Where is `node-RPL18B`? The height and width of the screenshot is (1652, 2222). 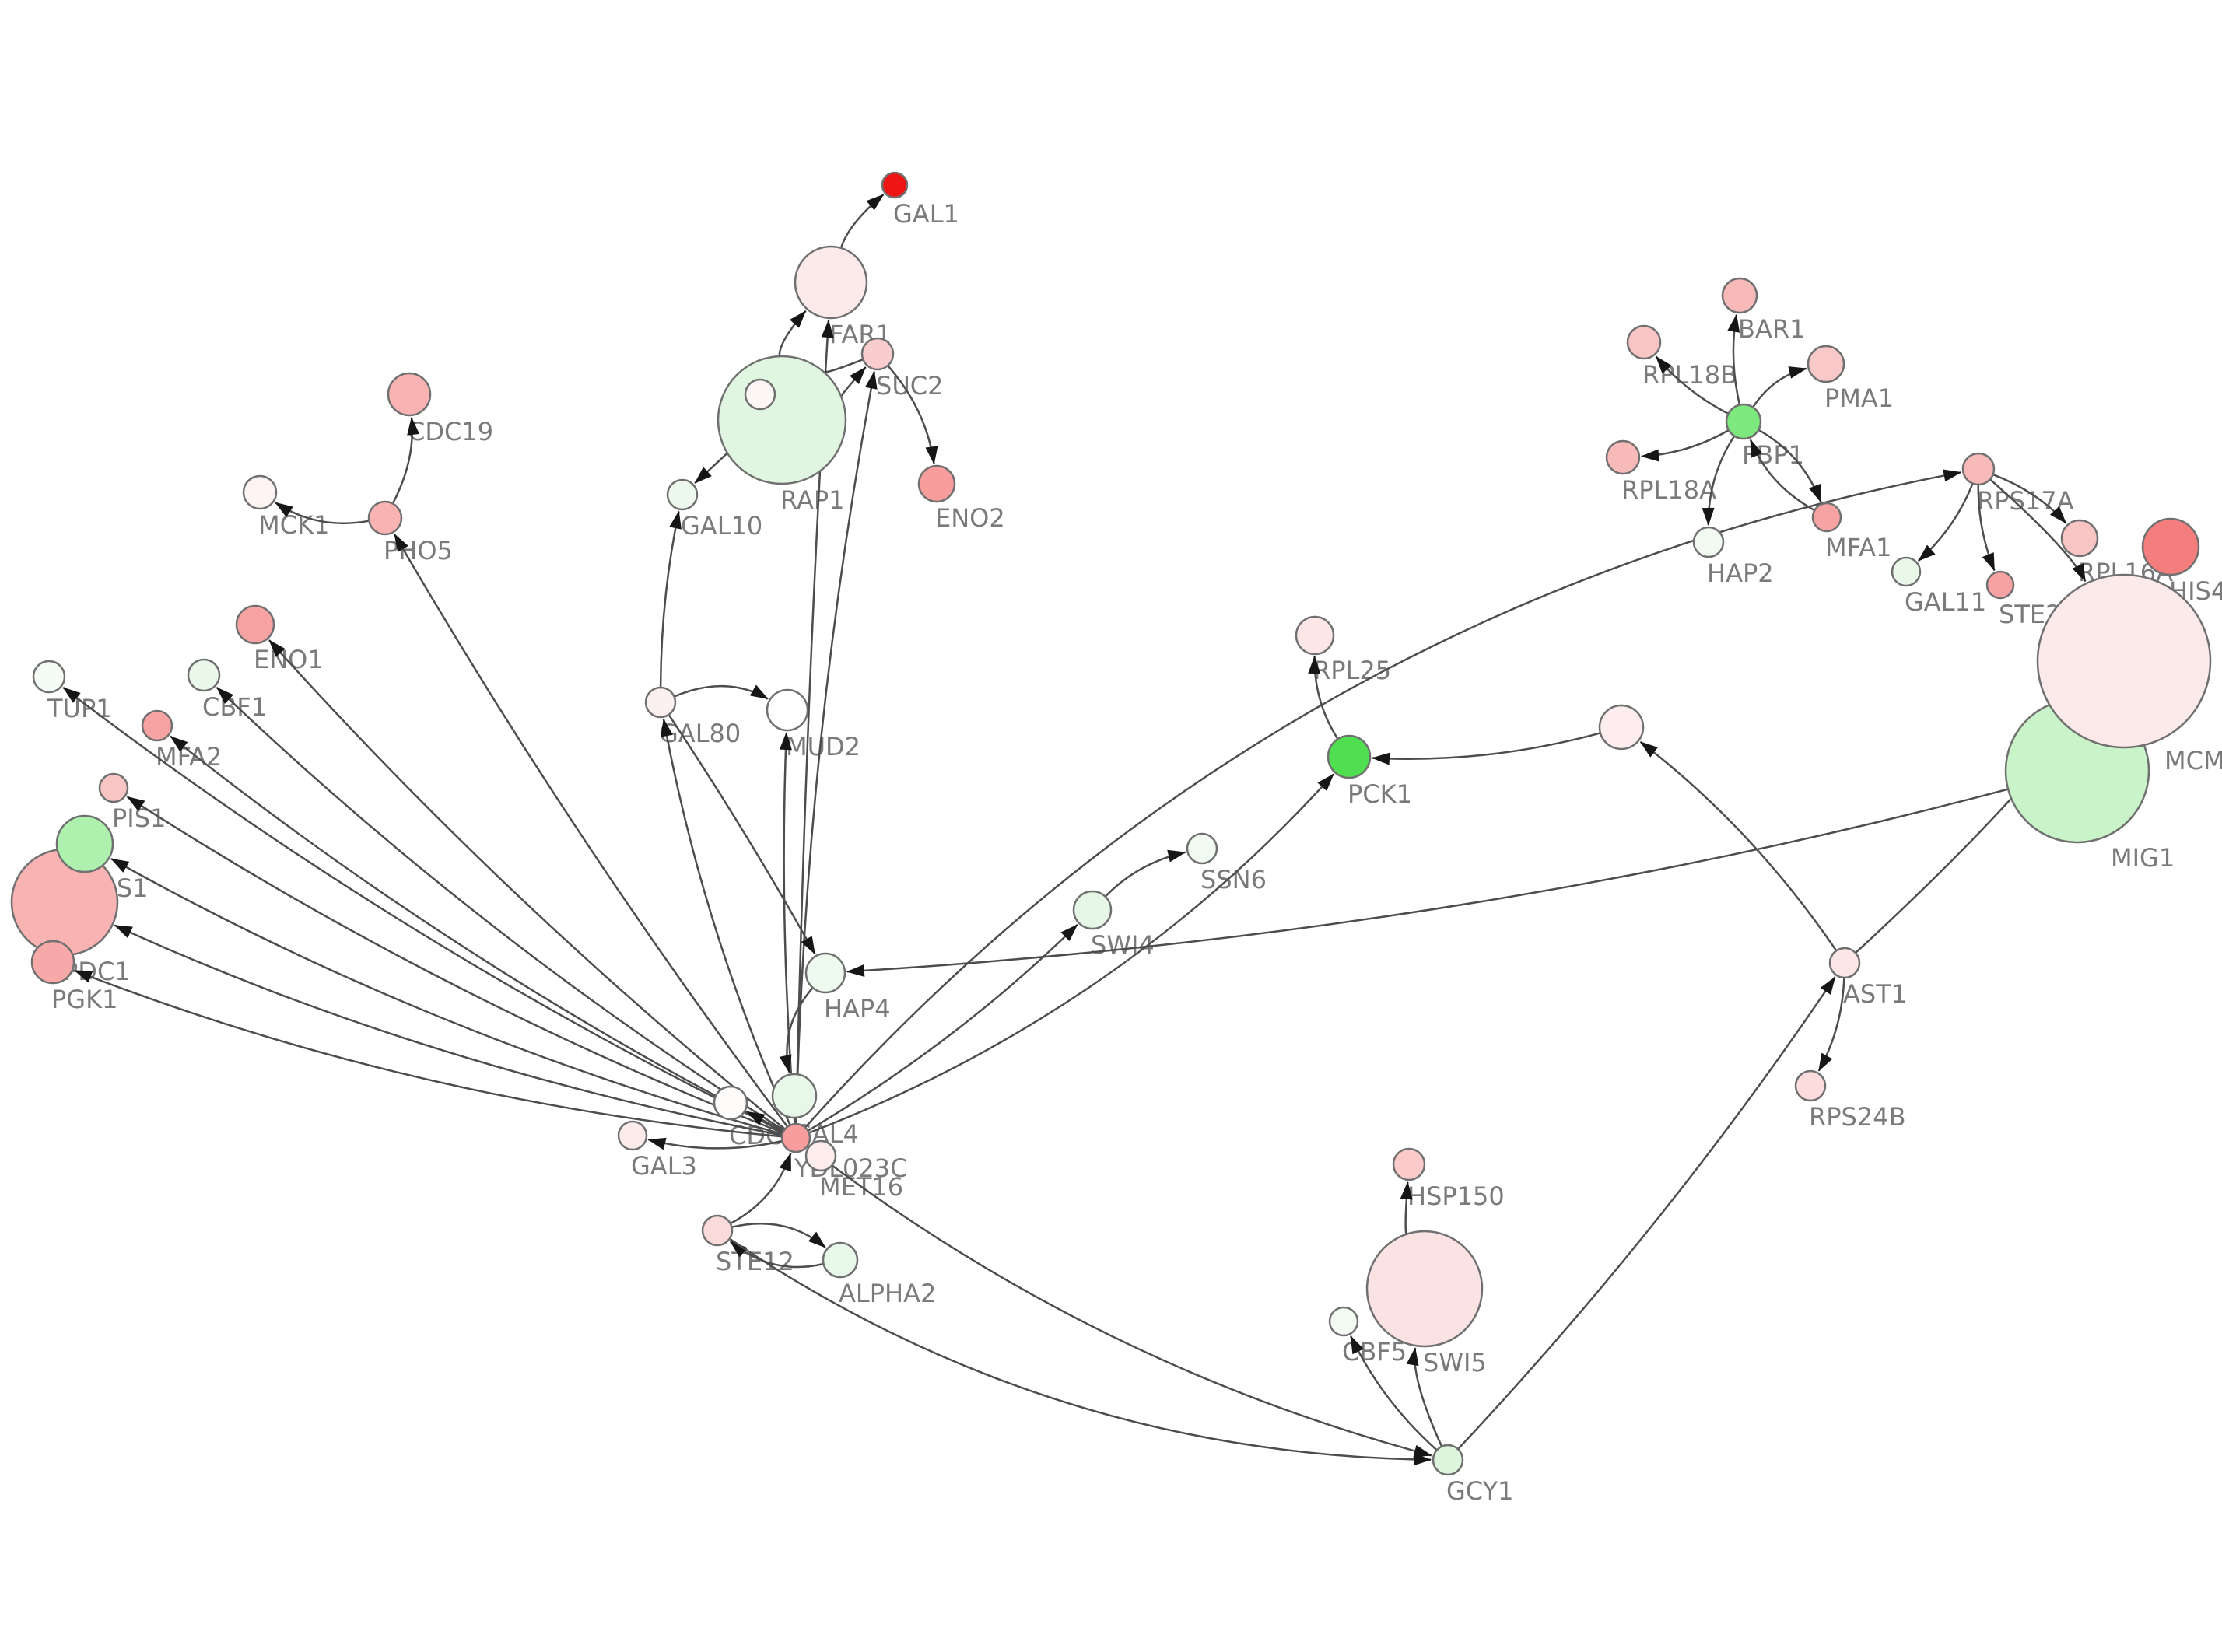
node-RPL18B is located at coordinates (1644, 342).